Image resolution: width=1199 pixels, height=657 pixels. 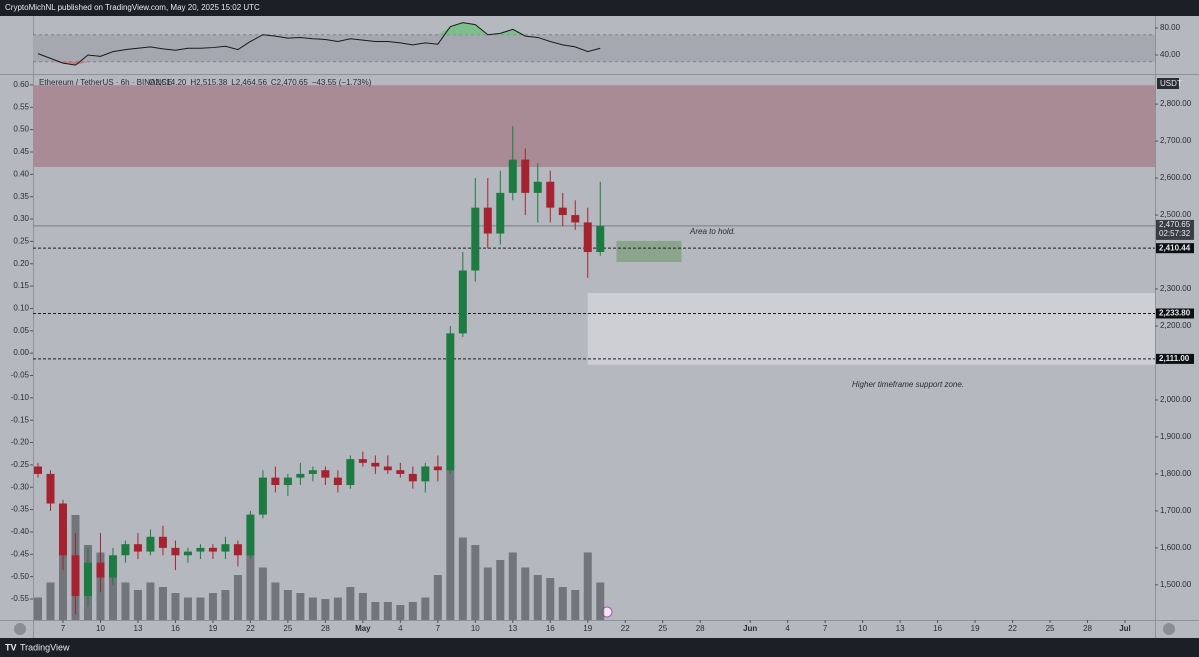 What do you see at coordinates (1176, 584) in the screenshot?
I see `y-tick-label: 1,500.00` at bounding box center [1176, 584].